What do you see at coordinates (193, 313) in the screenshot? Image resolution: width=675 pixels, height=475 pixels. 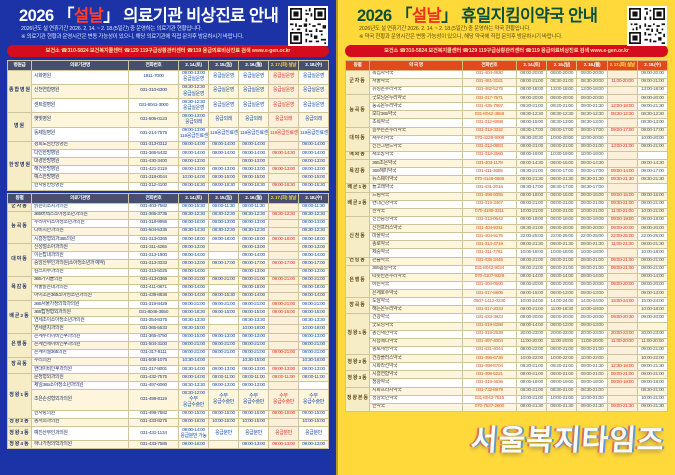 I see `hours-cell: 09:00-18:30` at bounding box center [193, 313].